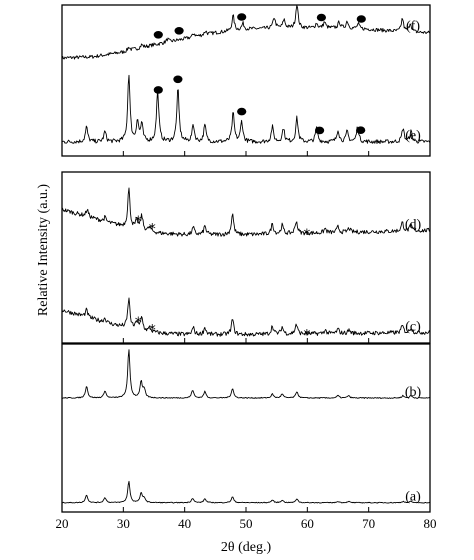 The height and width of the screenshot is (560, 474). I want to click on x-tick-label: 70, so click(368, 523).